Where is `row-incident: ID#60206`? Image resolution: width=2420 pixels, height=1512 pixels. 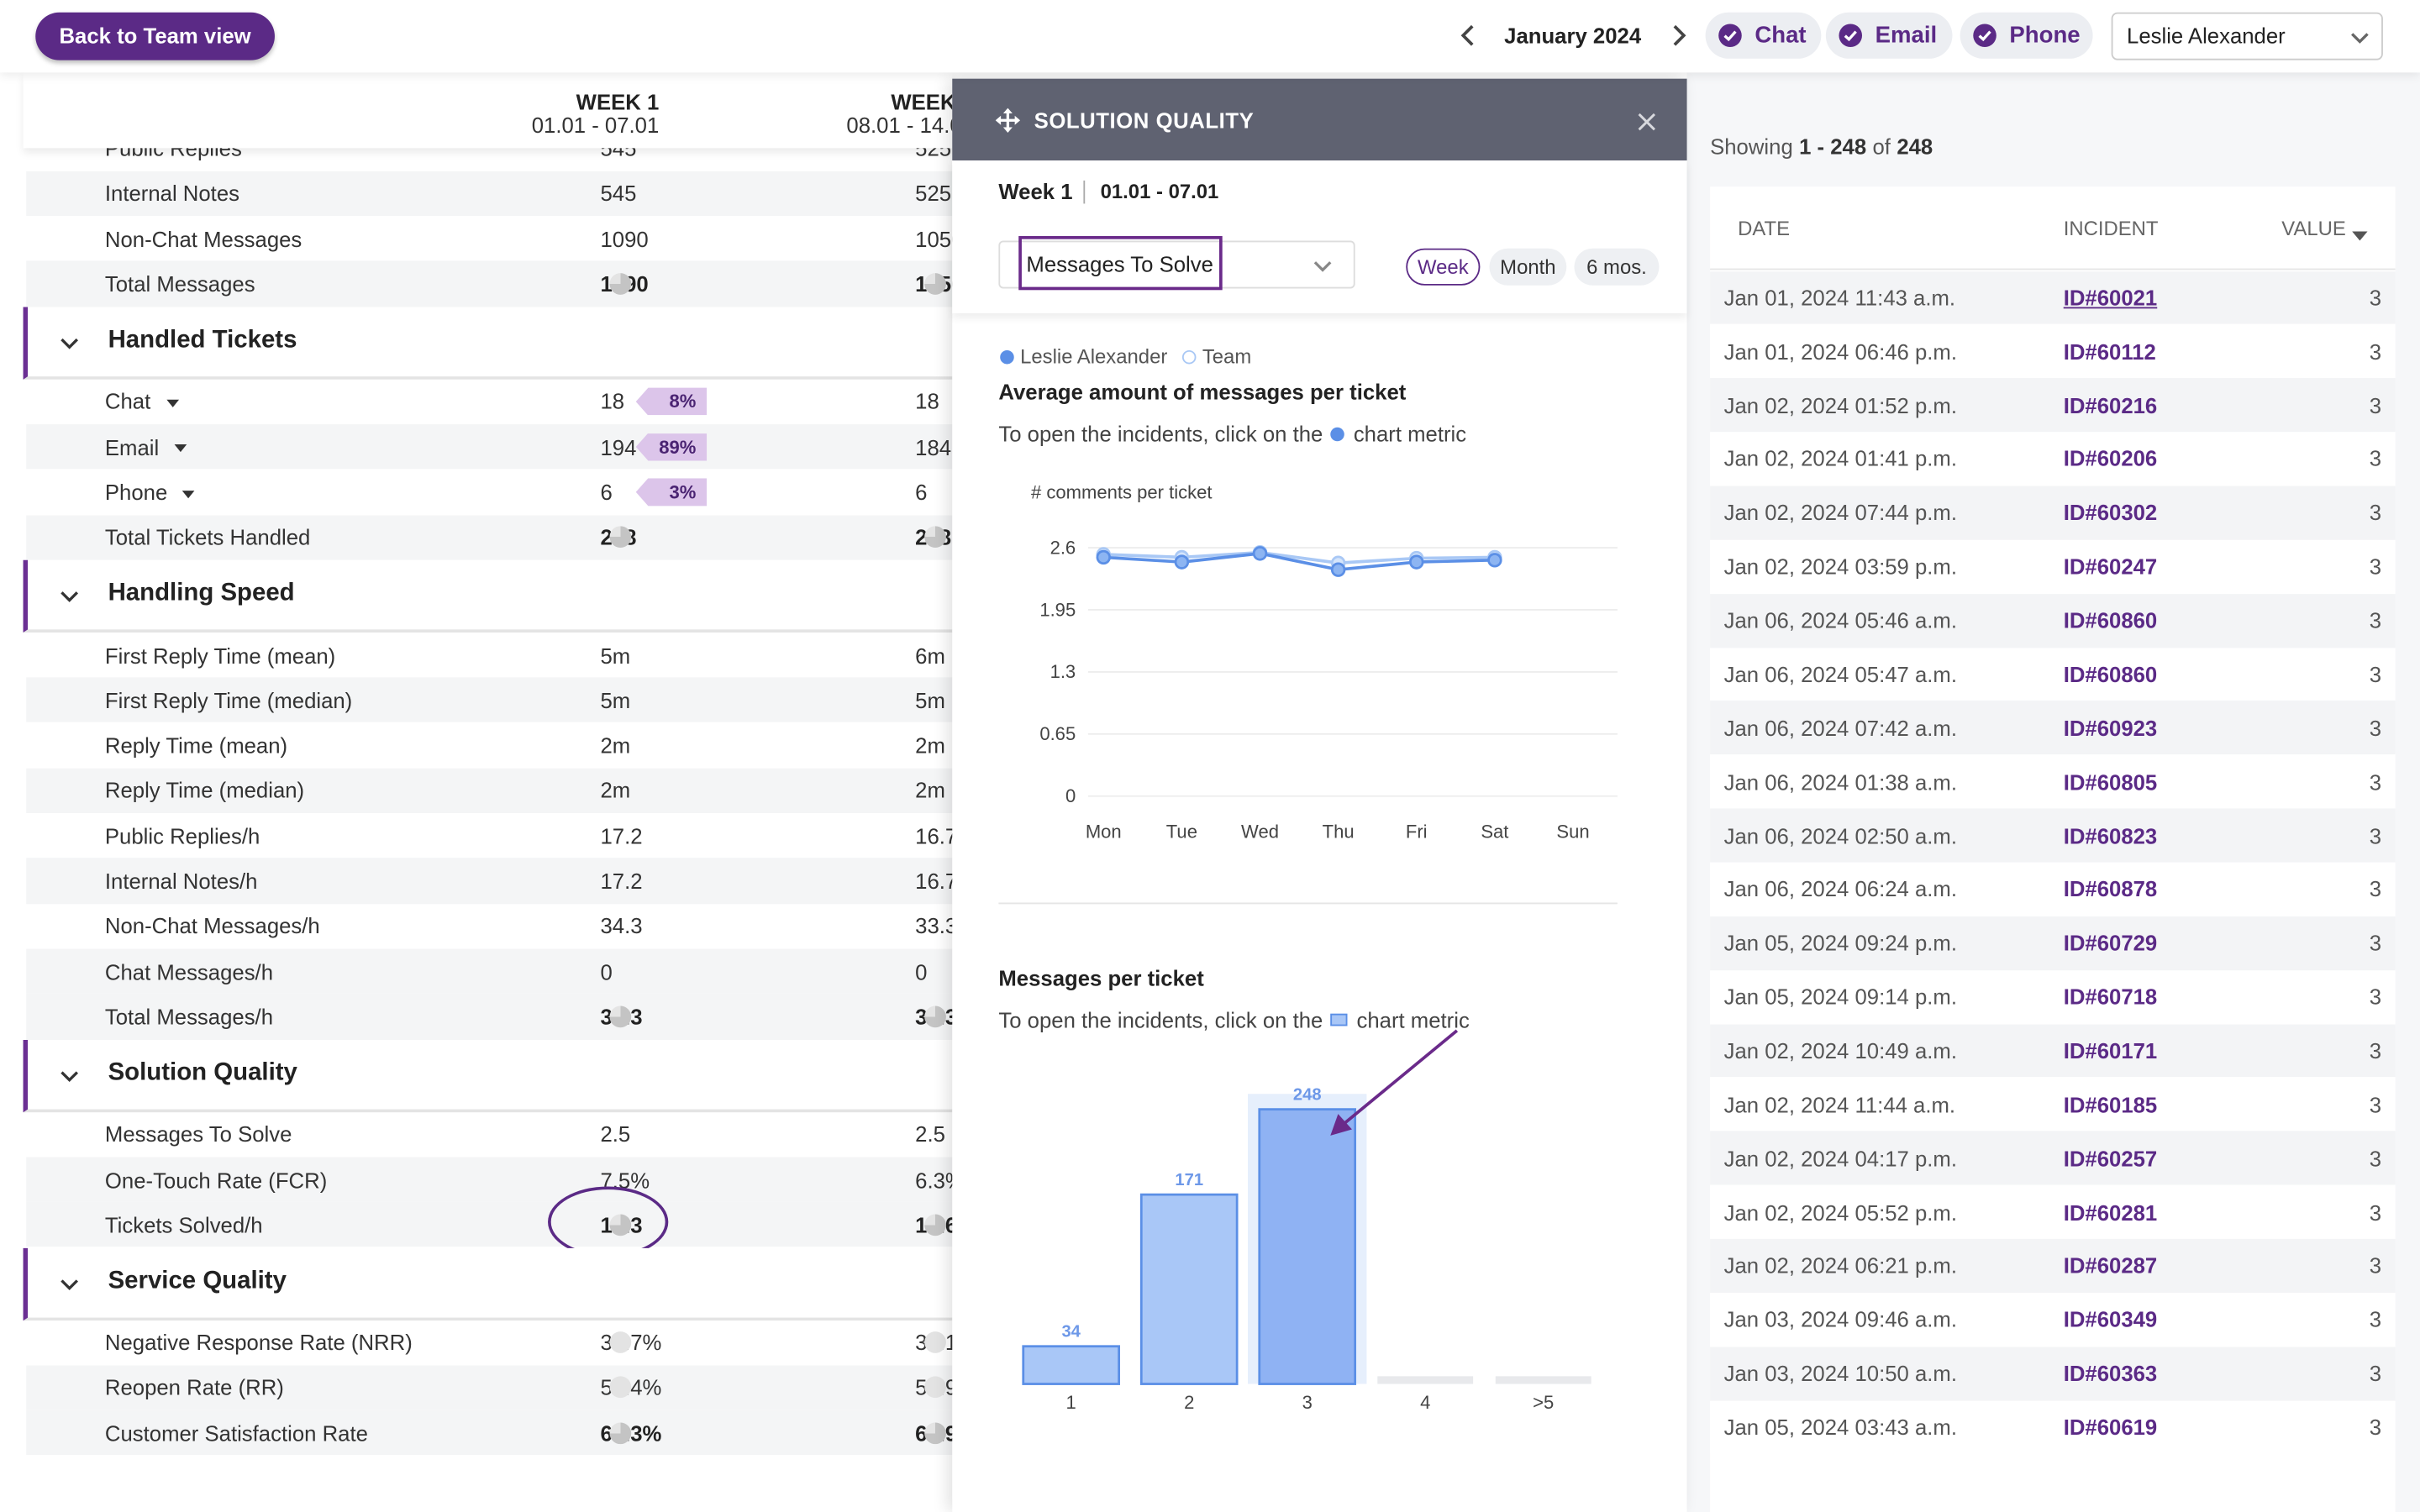 row-incident: ID#60206 is located at coordinates (2110, 459).